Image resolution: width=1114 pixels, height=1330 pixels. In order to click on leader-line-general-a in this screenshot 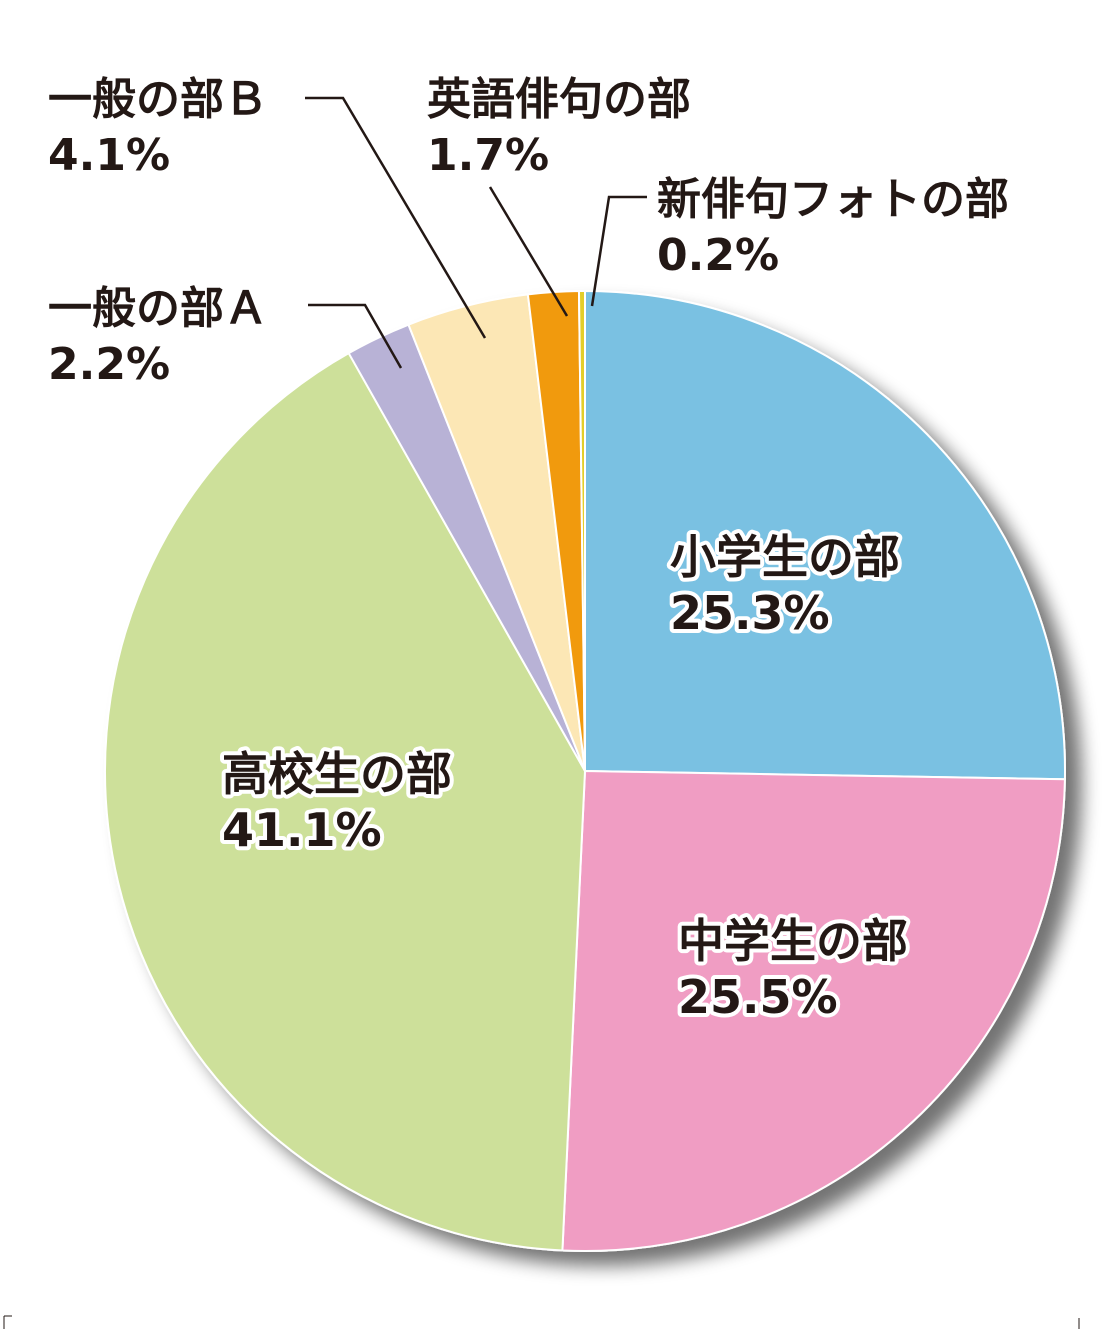, I will do `click(355, 336)`.